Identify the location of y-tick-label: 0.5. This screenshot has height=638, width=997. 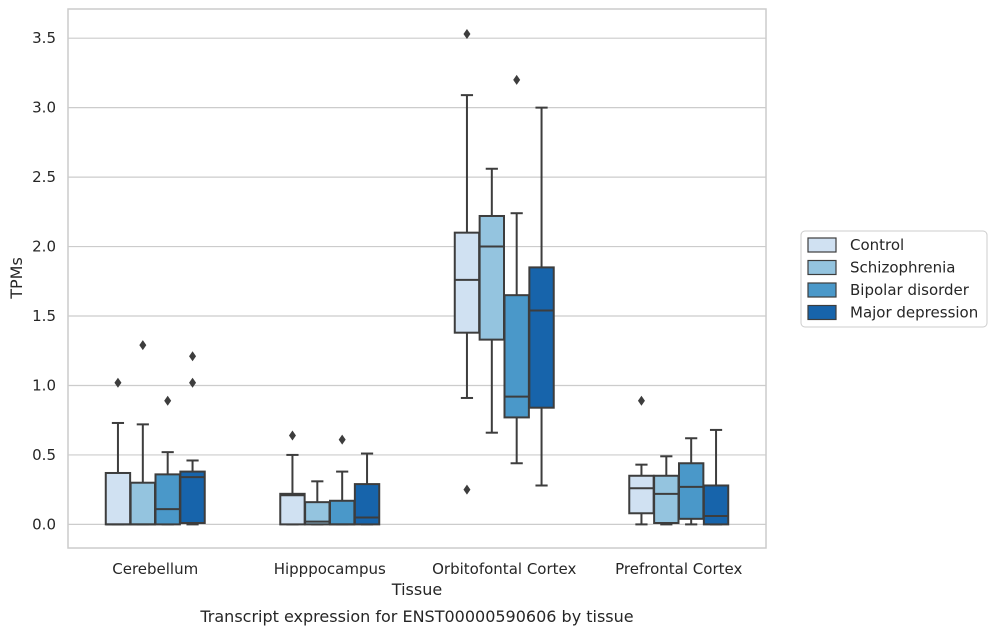
(44, 455).